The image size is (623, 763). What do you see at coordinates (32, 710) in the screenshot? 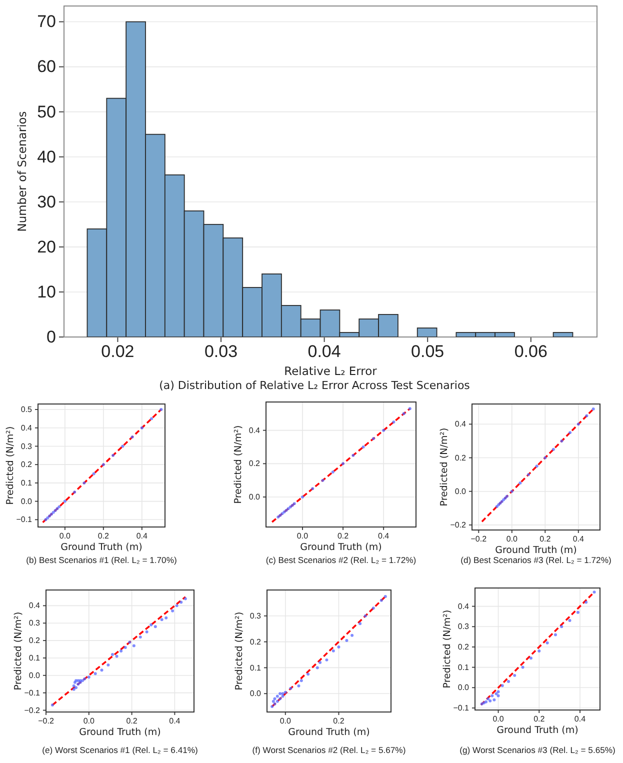
I see `y-tick-label: −0.2` at bounding box center [32, 710].